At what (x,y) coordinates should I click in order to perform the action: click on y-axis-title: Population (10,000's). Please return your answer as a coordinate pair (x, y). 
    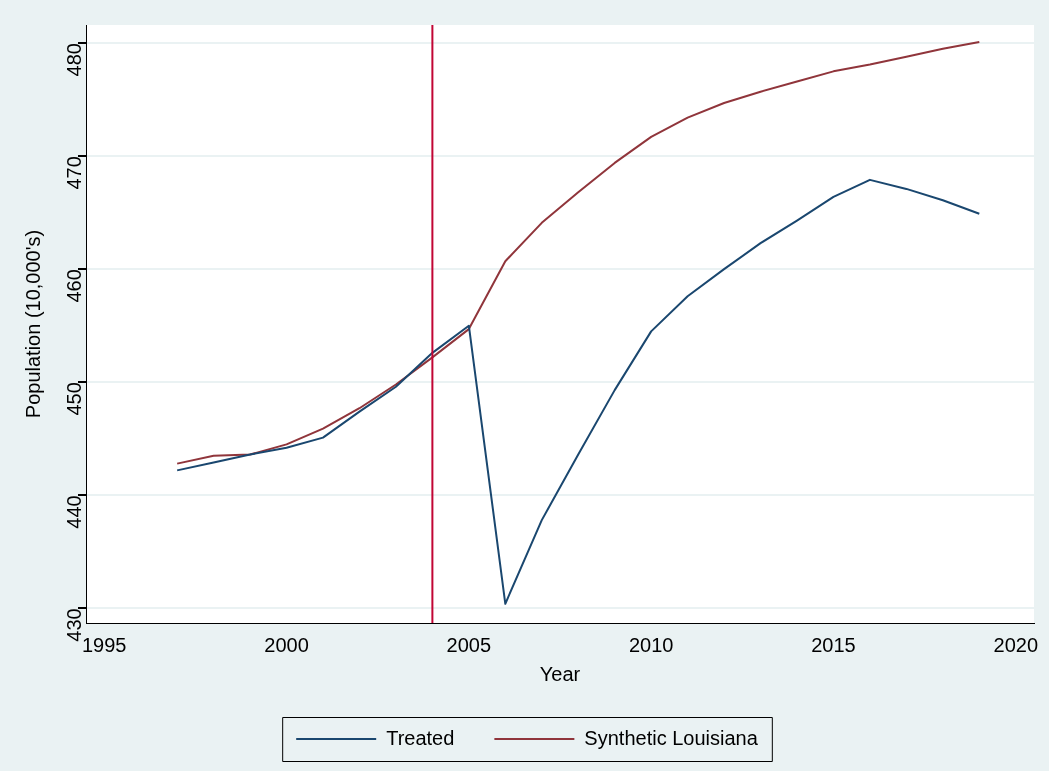
    Looking at the image, I should click on (32, 324).